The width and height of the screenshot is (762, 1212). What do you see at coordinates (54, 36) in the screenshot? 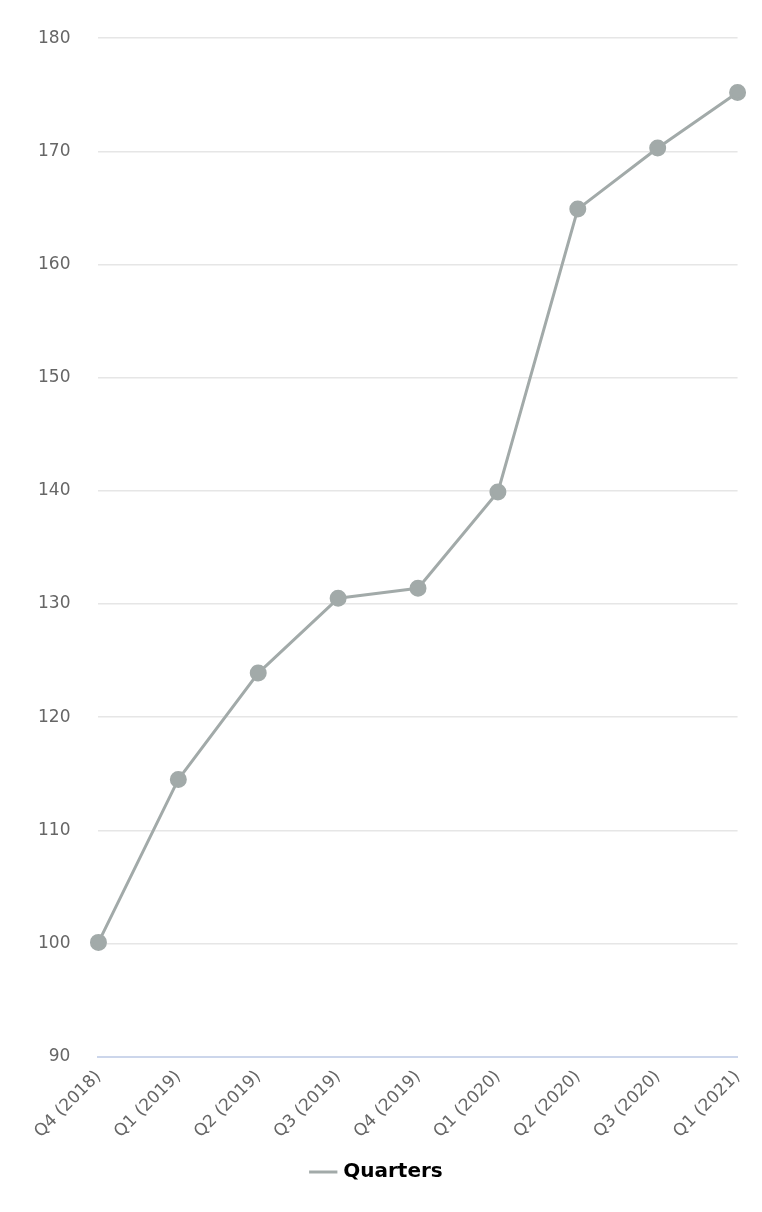
I see `y-tick-label: 180` at bounding box center [54, 36].